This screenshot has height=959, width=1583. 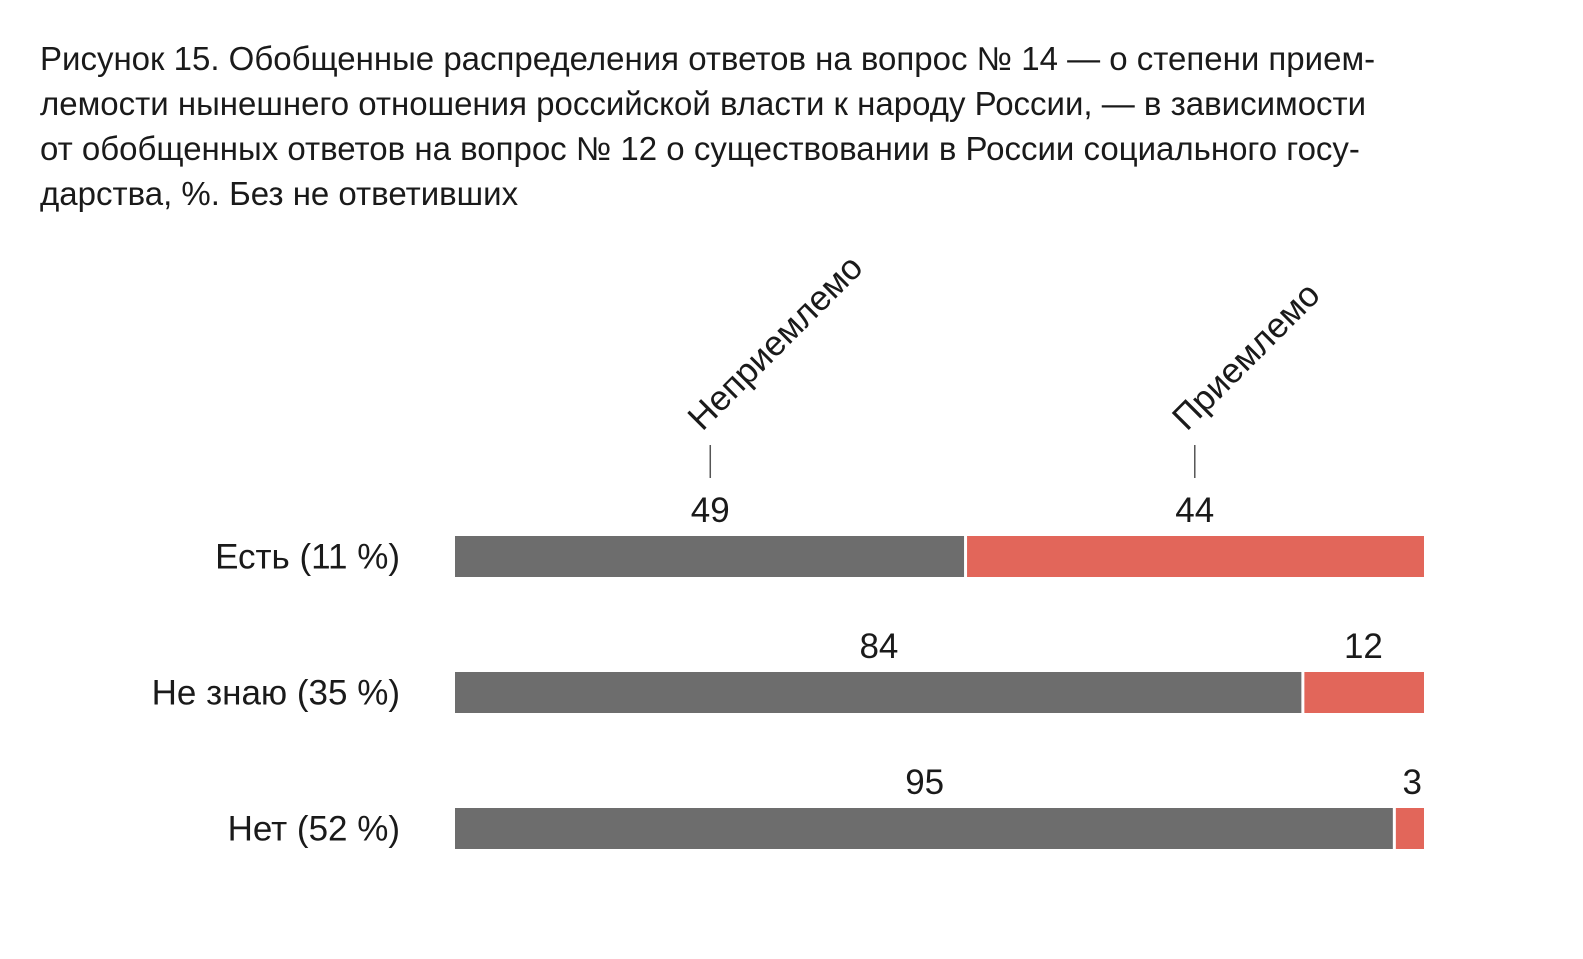 What do you see at coordinates (276, 693) in the screenshot?
I see `category-label: Не знаю (35 %)` at bounding box center [276, 693].